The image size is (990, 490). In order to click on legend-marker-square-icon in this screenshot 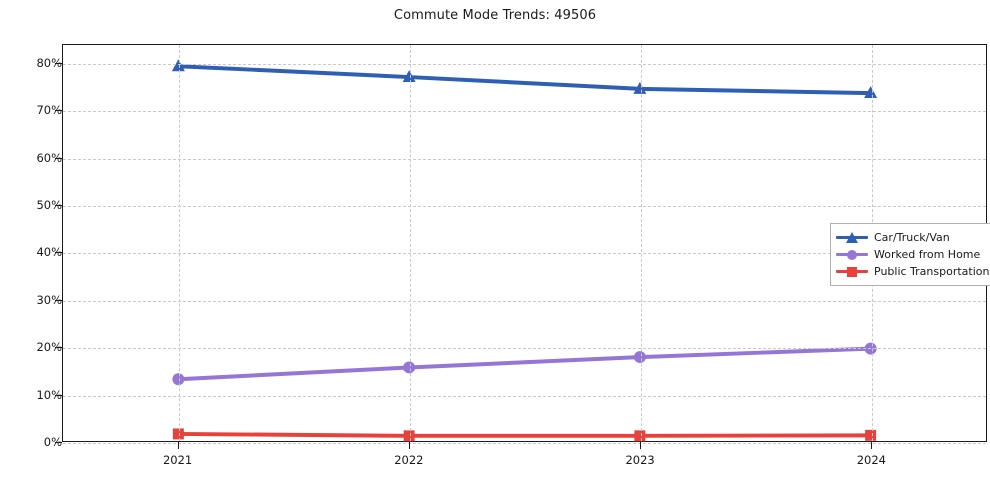, I will do `click(852, 271)`.